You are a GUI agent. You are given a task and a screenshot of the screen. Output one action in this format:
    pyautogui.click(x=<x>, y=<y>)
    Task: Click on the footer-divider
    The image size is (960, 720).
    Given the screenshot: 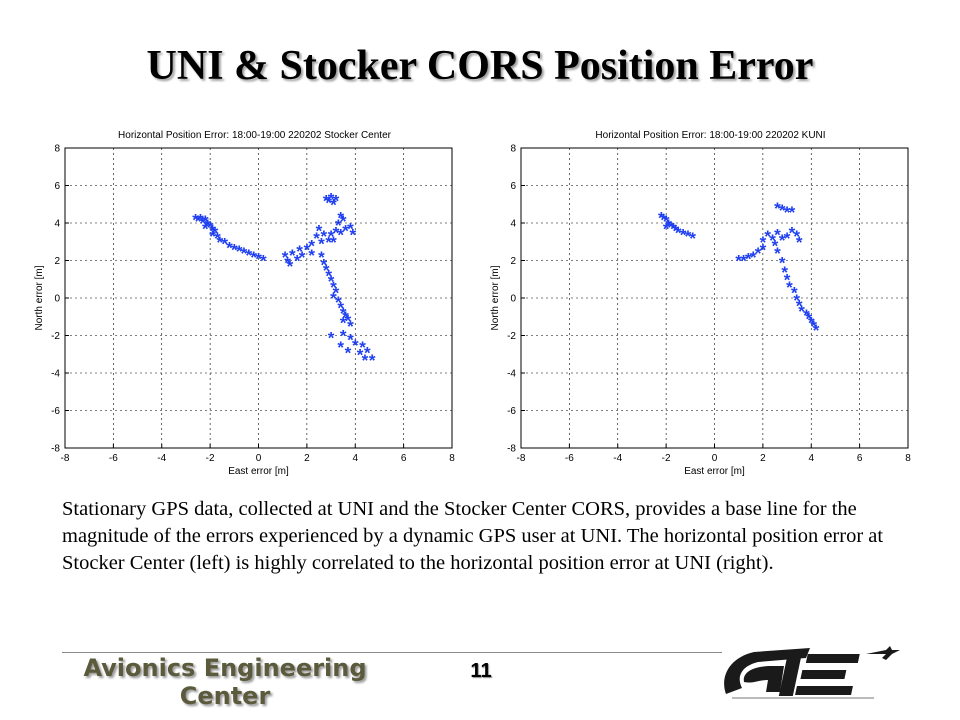 What is the action you would take?
    pyautogui.click(x=392, y=652)
    